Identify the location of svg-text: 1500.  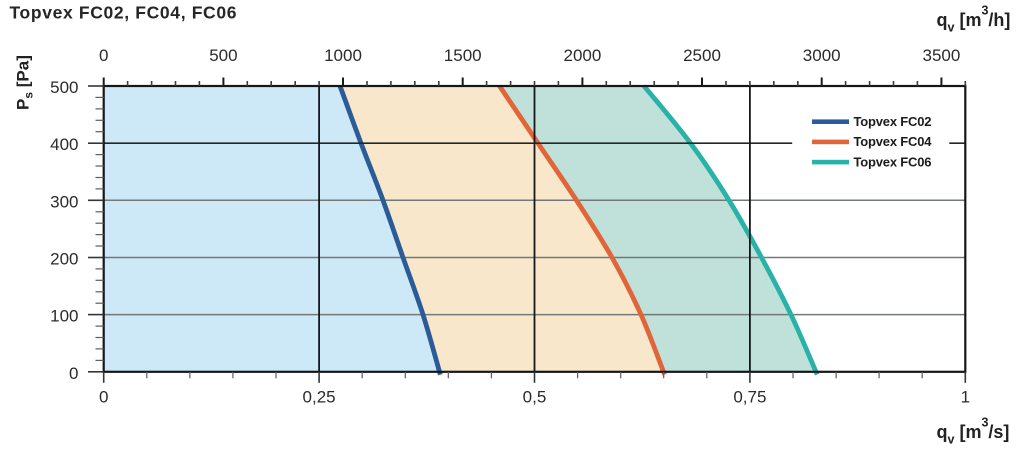
(463, 55).